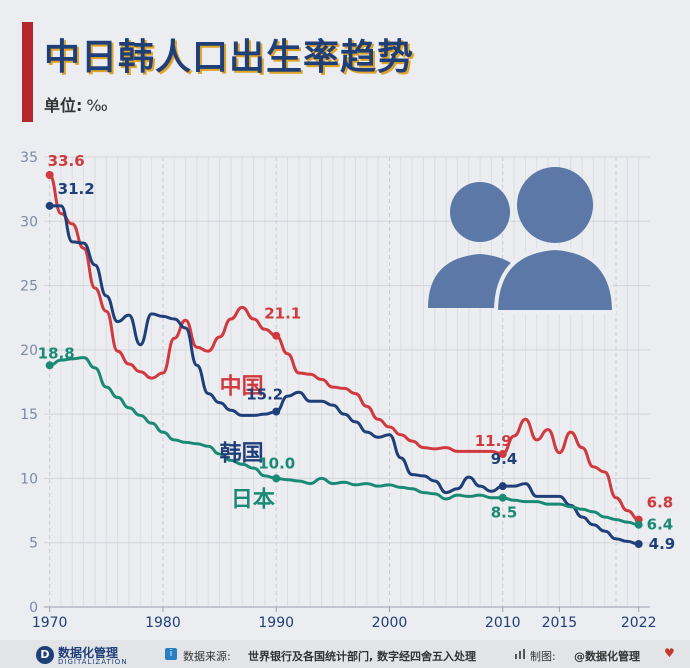 The height and width of the screenshot is (668, 690). I want to click on y-tick-label: 0, so click(33, 608).